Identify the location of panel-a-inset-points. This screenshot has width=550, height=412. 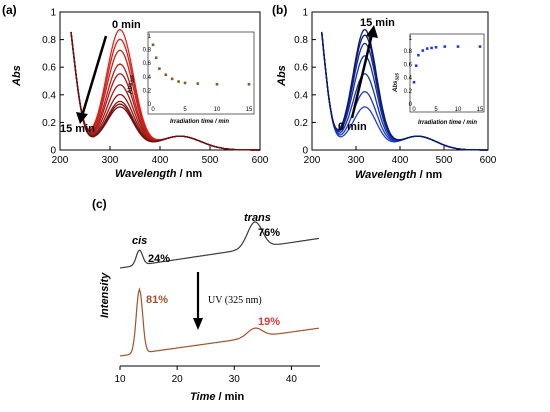
(201, 64).